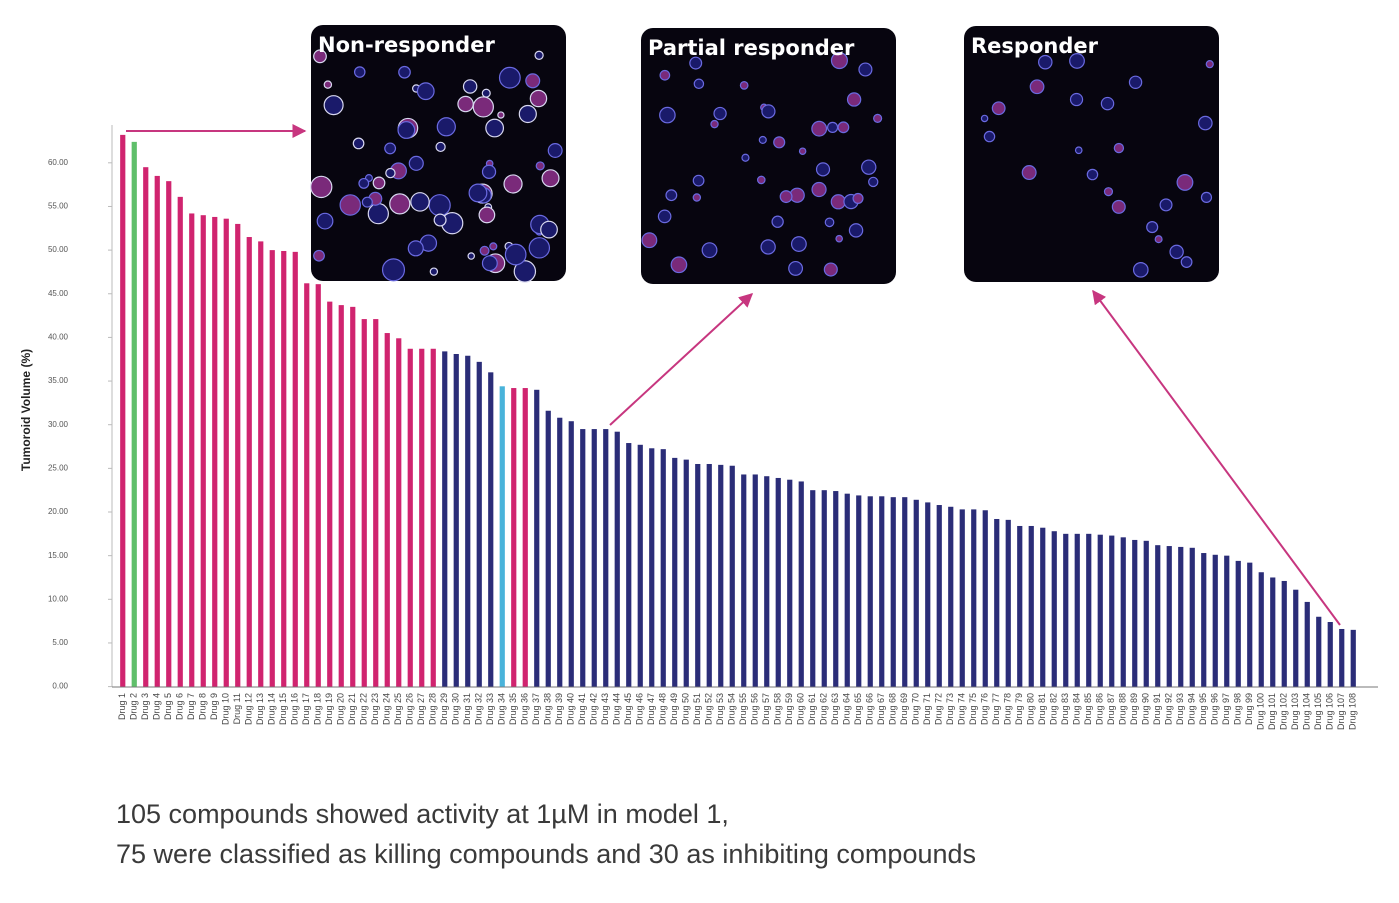 The height and width of the screenshot is (903, 1399). I want to click on x-tick-label: Drug 25, so click(398, 709).